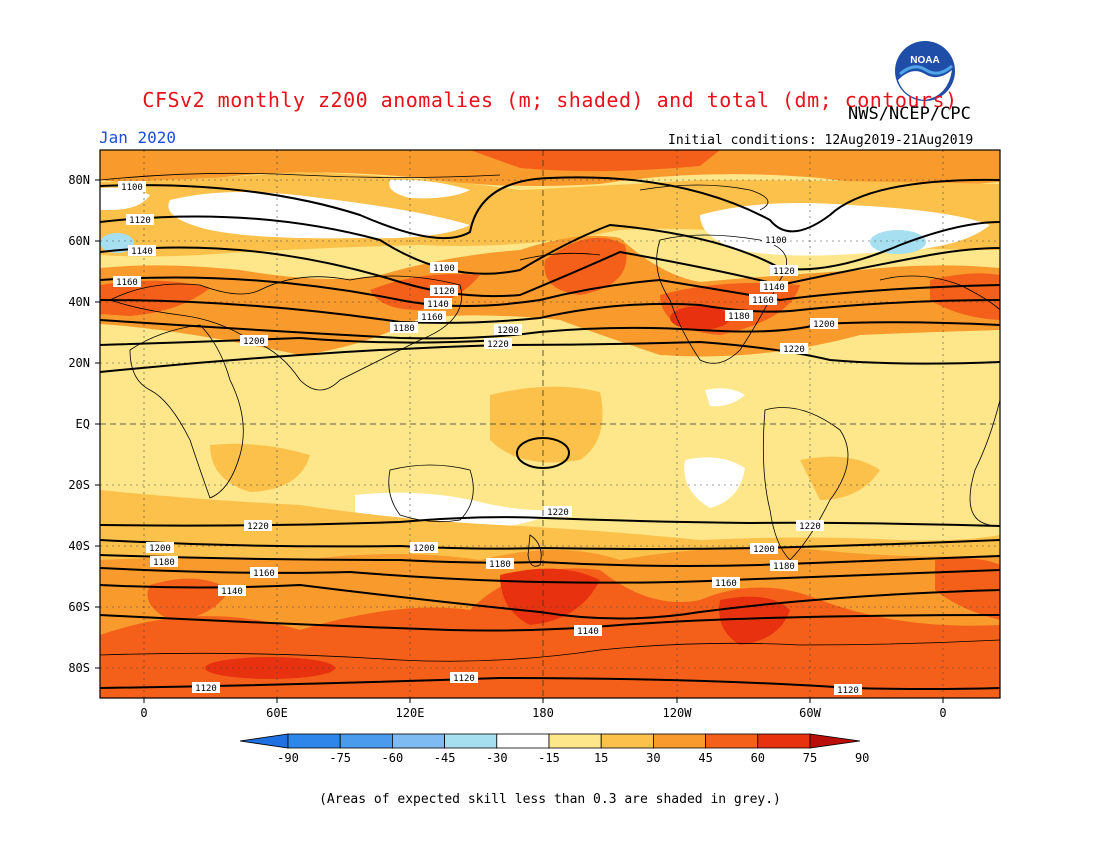 This screenshot has width=1100, height=850. Describe the element at coordinates (925, 71) in the screenshot. I see `noaa-logo: NOAA` at that location.